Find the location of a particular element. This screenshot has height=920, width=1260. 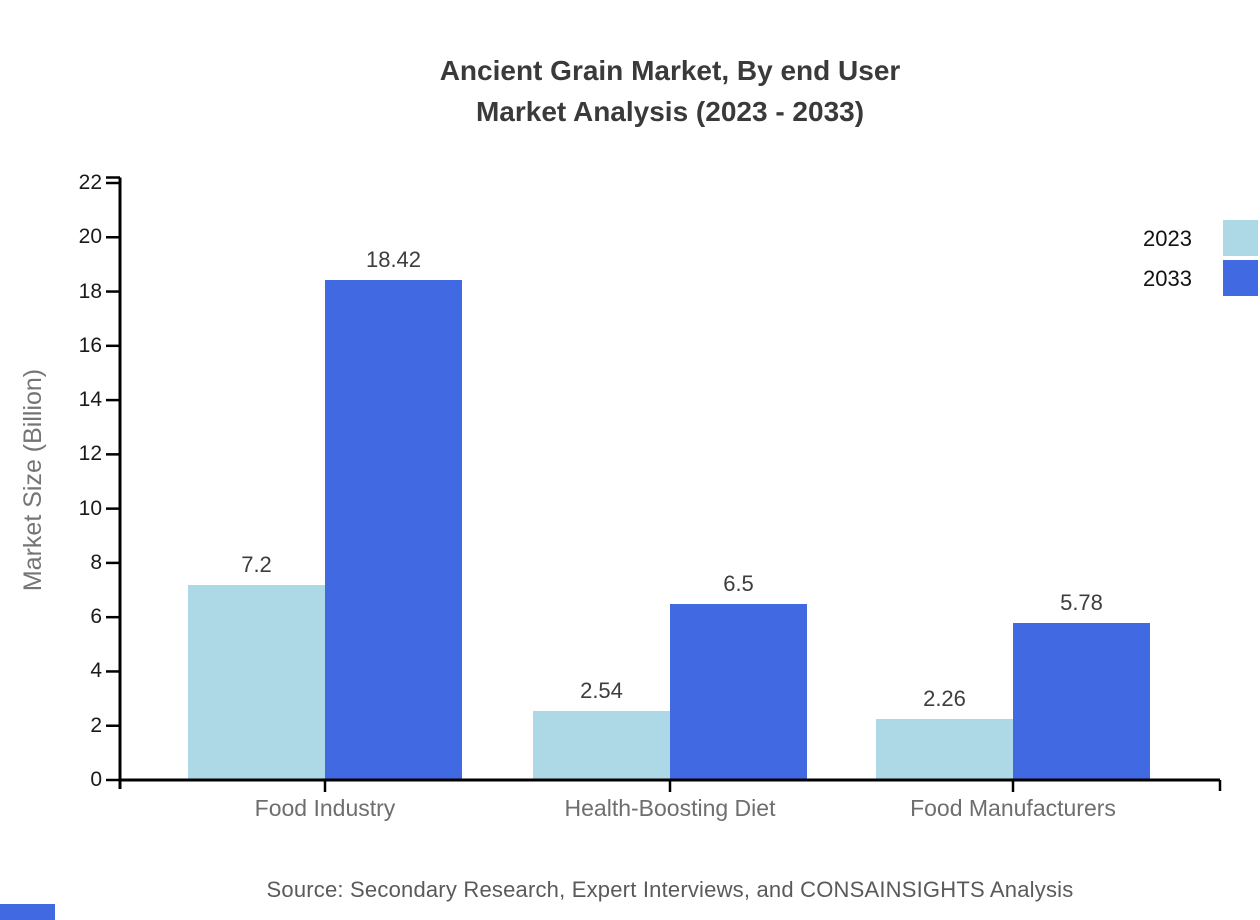

y-tick-label: 6 is located at coordinates (96, 617).